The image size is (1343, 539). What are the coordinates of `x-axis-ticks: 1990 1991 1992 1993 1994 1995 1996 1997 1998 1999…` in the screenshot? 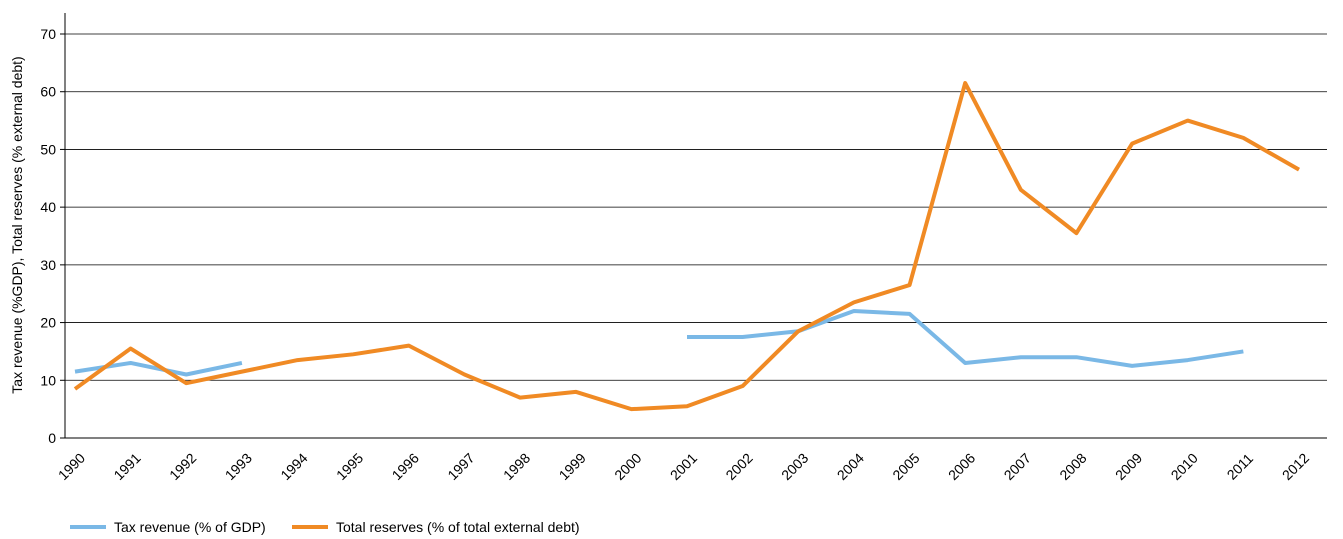 It's located at (683, 466).